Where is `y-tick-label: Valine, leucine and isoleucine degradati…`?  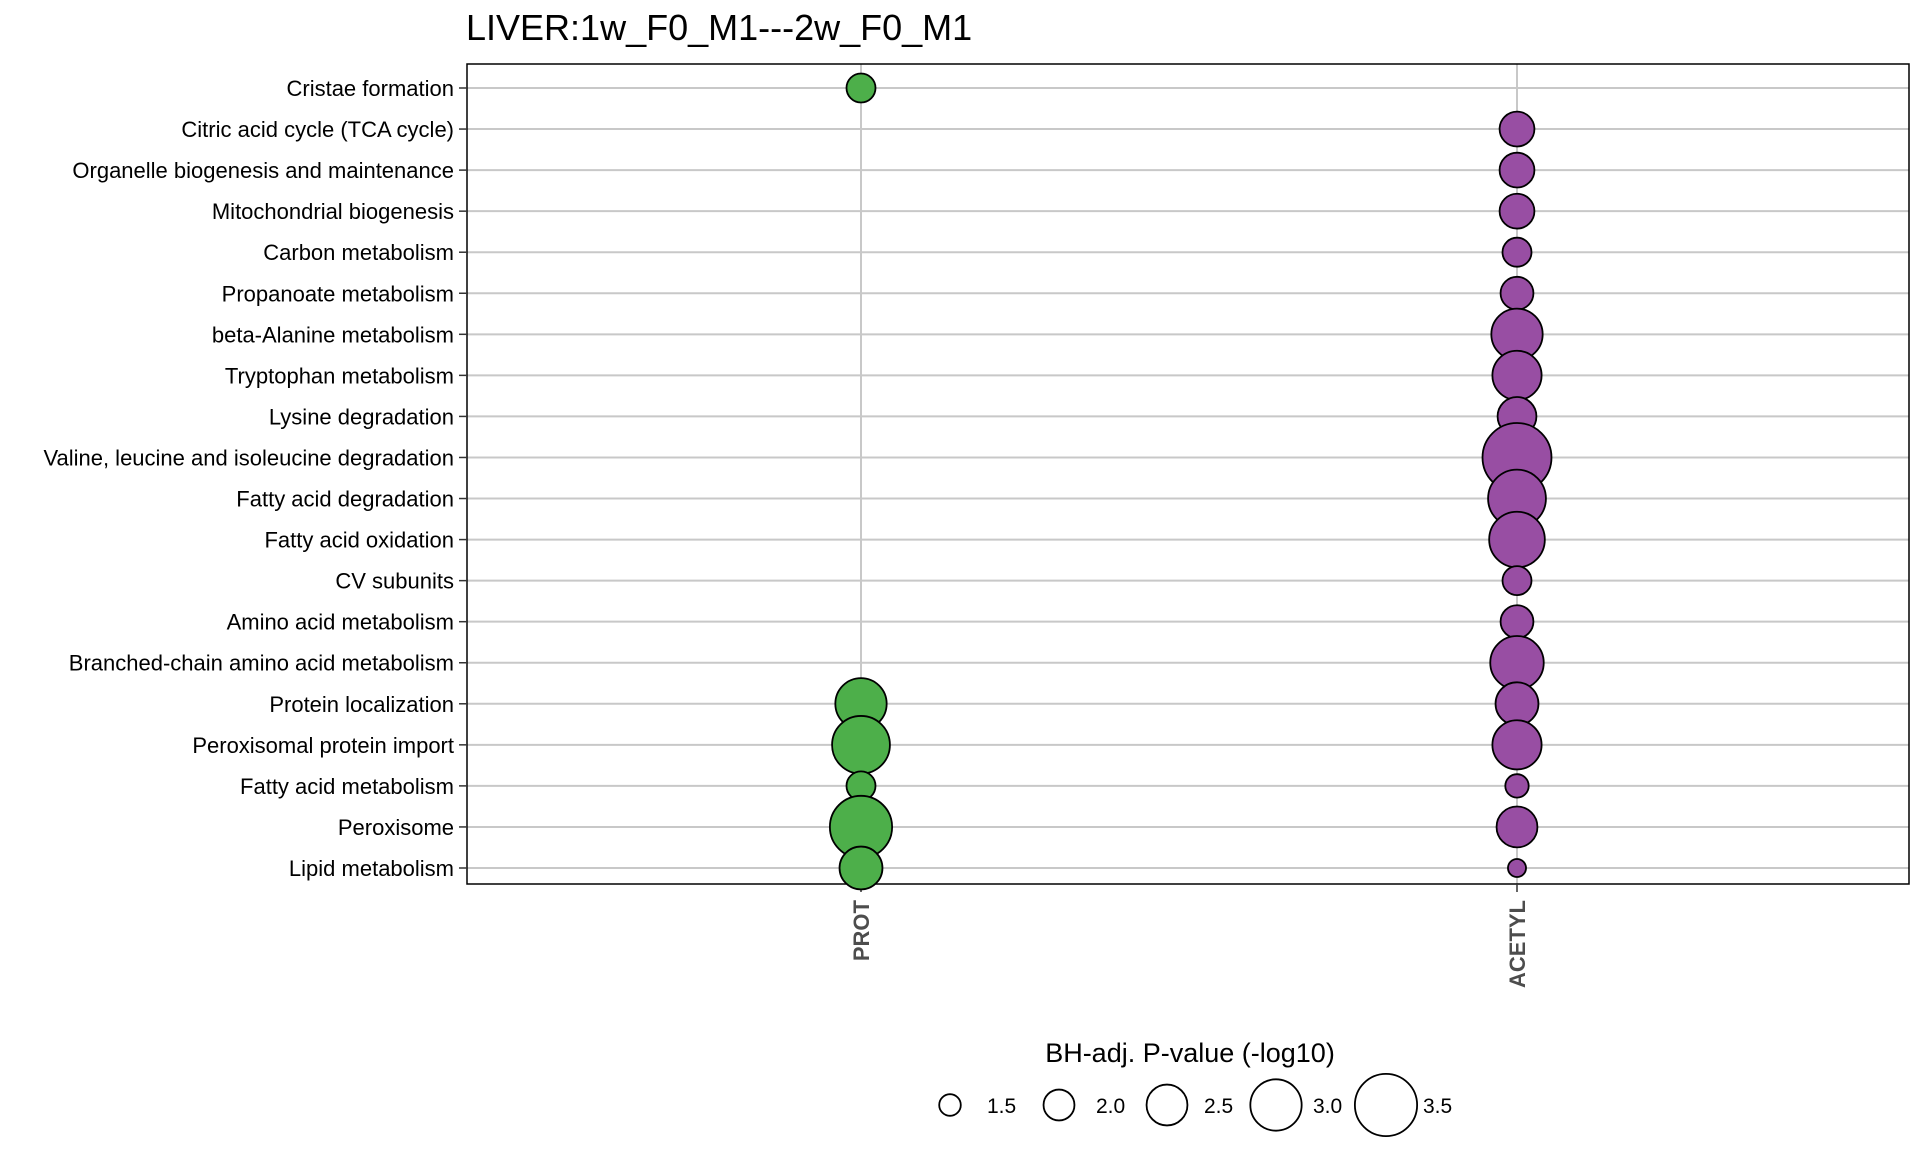 y-tick-label: Valine, leucine and isoleucine degradati… is located at coordinates (248, 457).